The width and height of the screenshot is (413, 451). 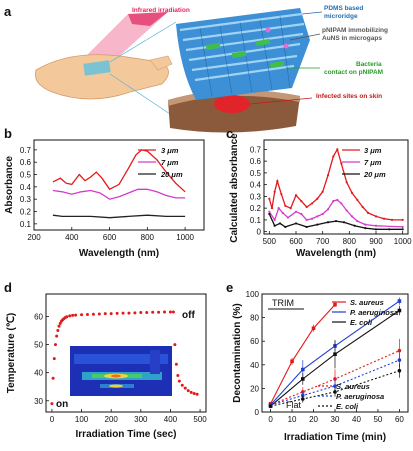 What do you see at coordinates (360, 396) in the screenshot?
I see `legend-entry: P. aeruginosa` at bounding box center [360, 396].